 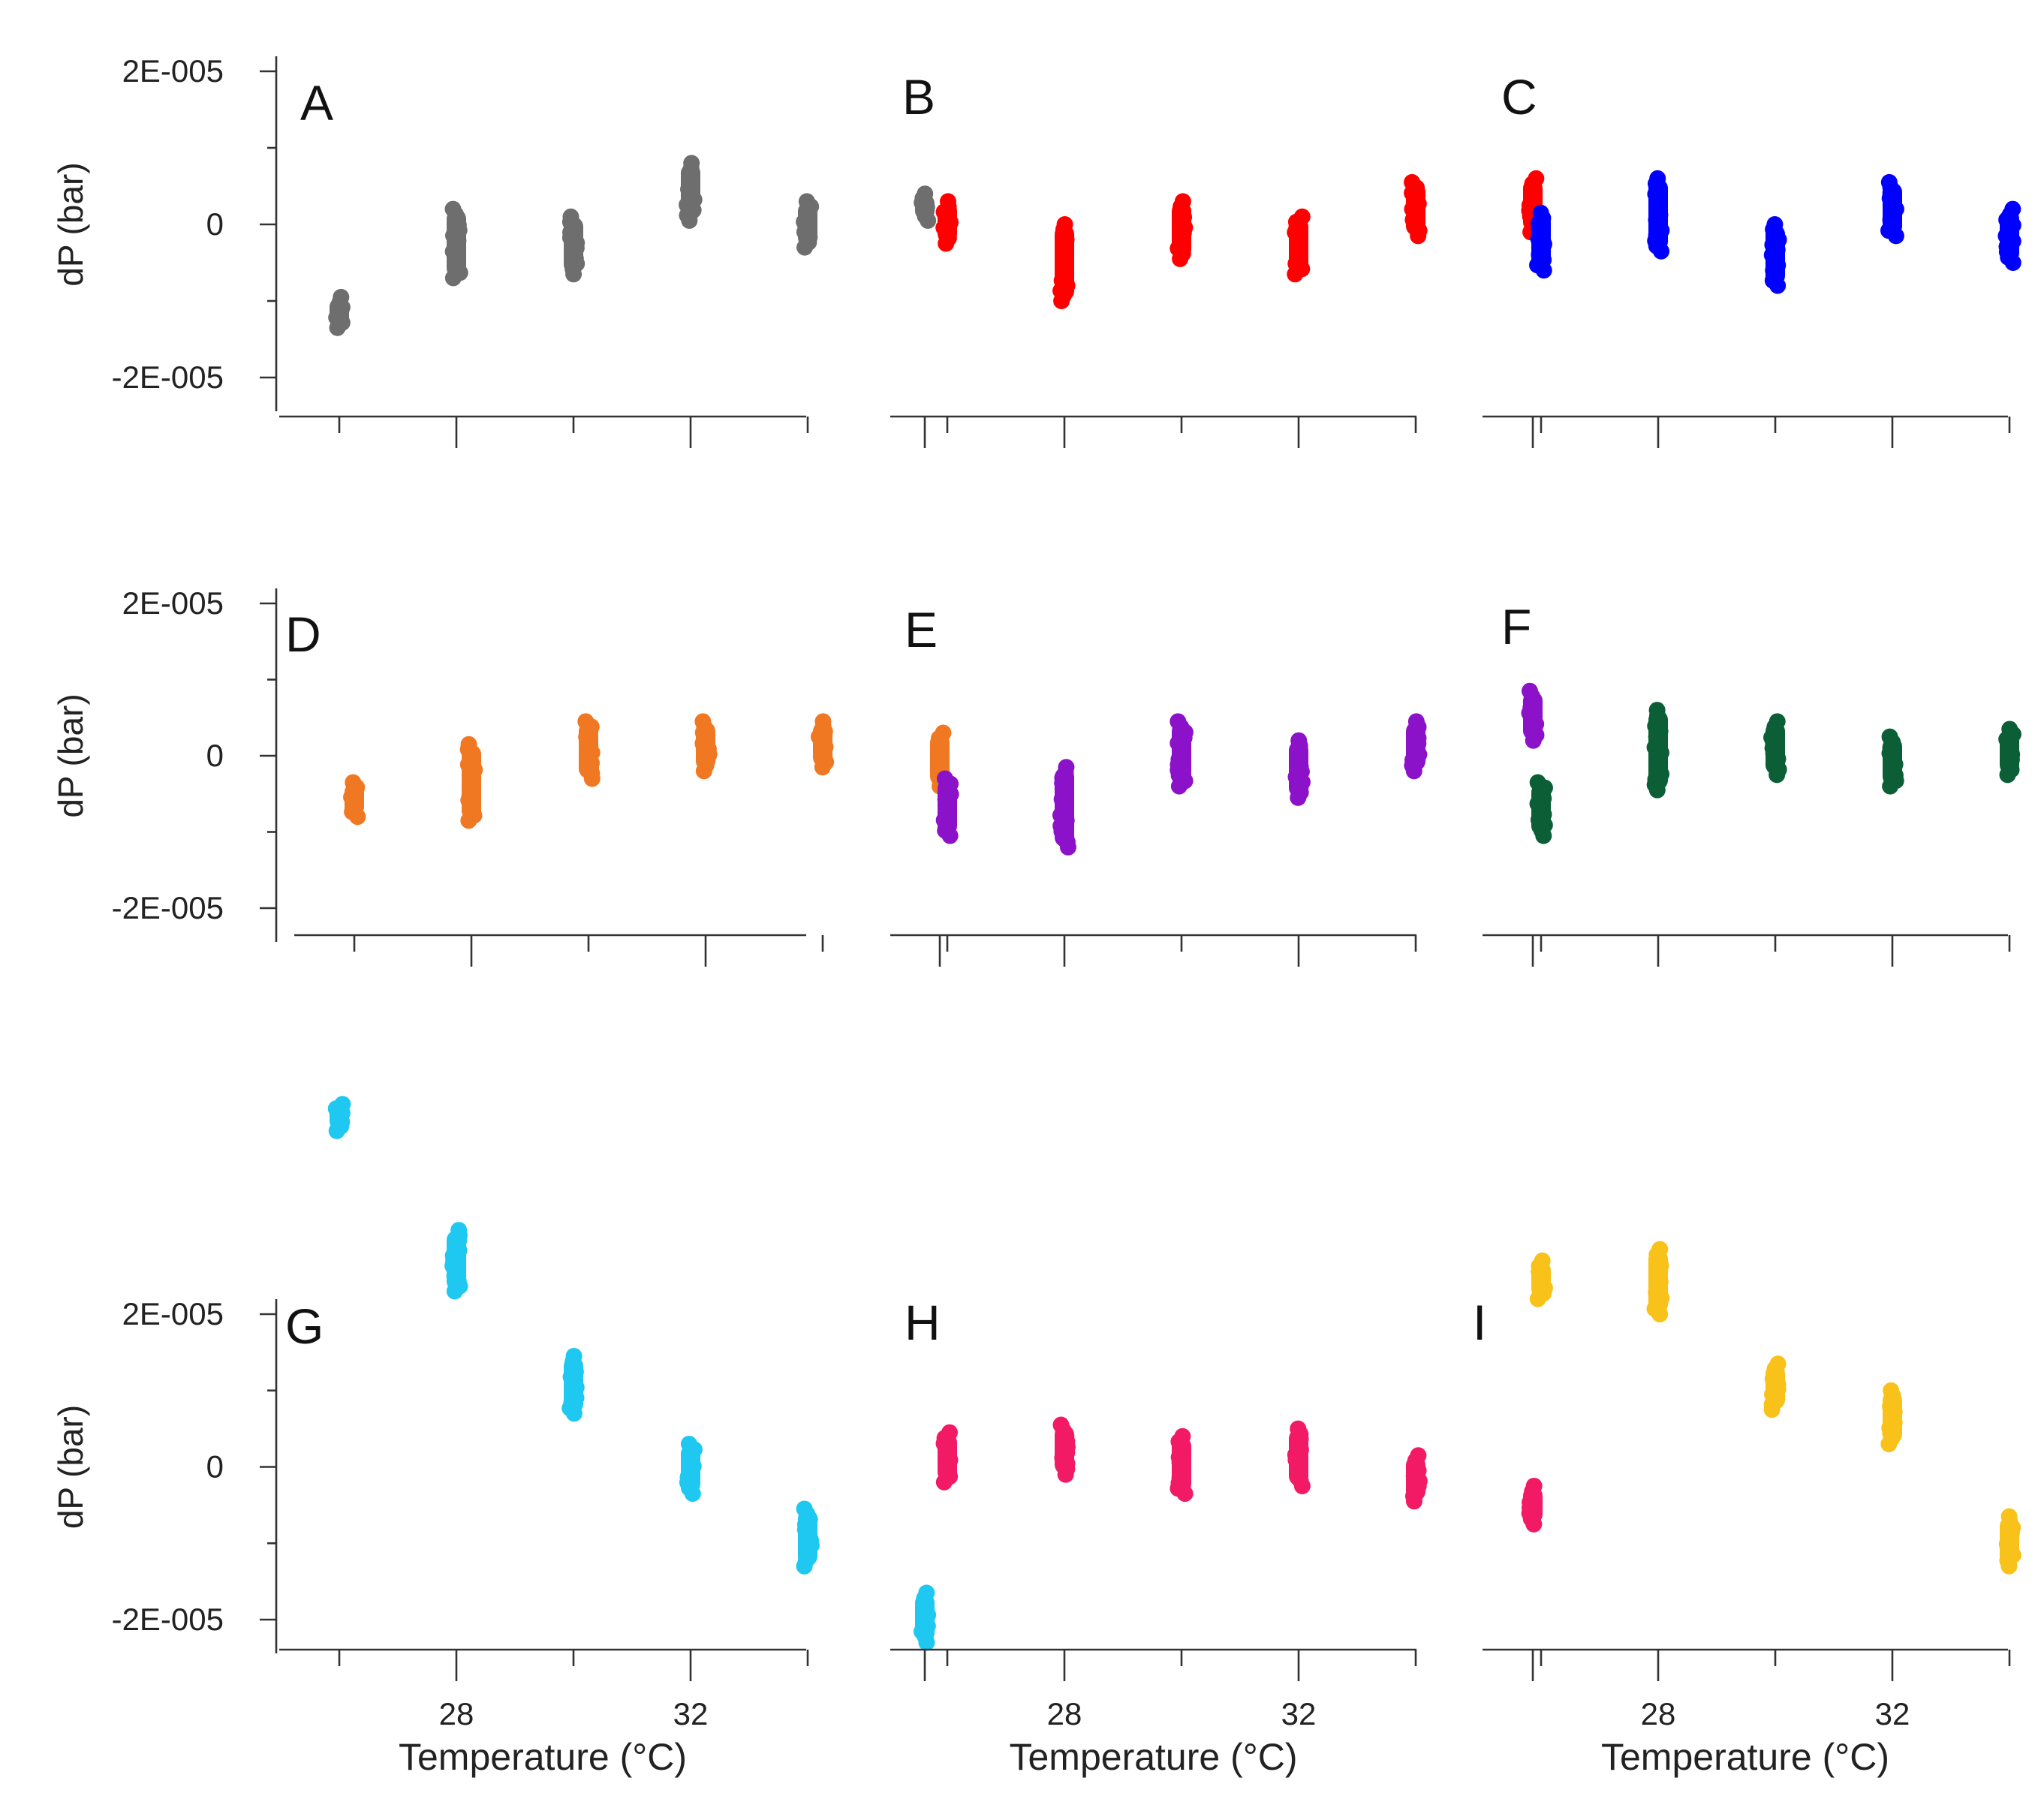 What do you see at coordinates (1217, 258) in the screenshot?
I see `panel-b: B` at bounding box center [1217, 258].